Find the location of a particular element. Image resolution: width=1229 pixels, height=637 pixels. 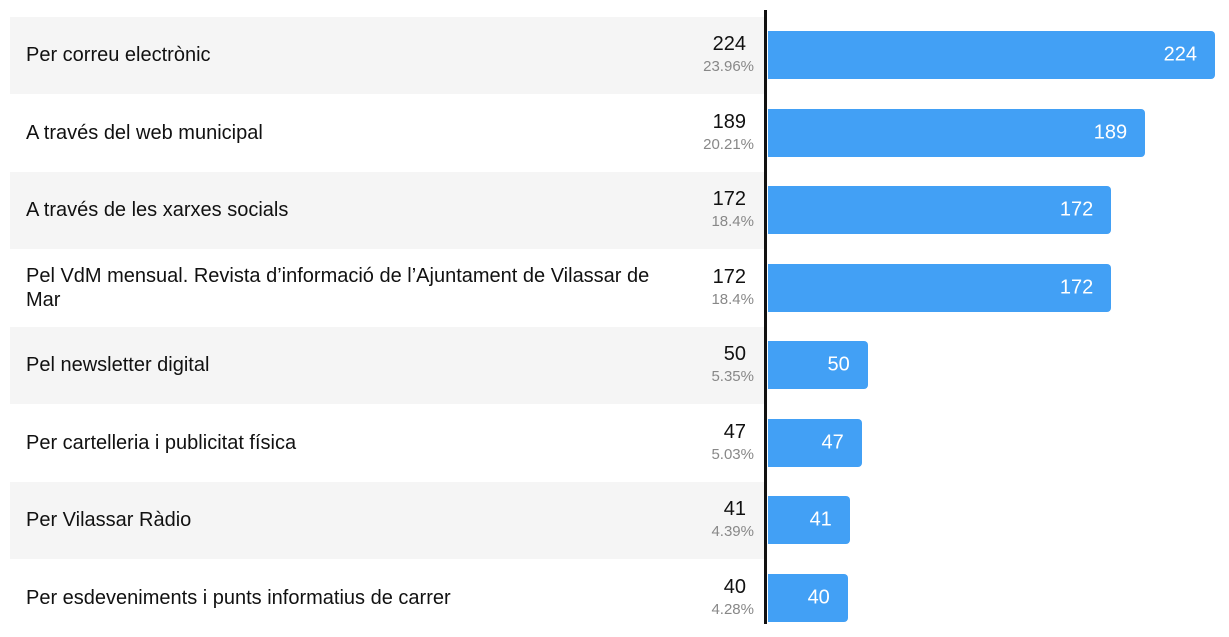

share-label: 4.39% is located at coordinates (732, 532).